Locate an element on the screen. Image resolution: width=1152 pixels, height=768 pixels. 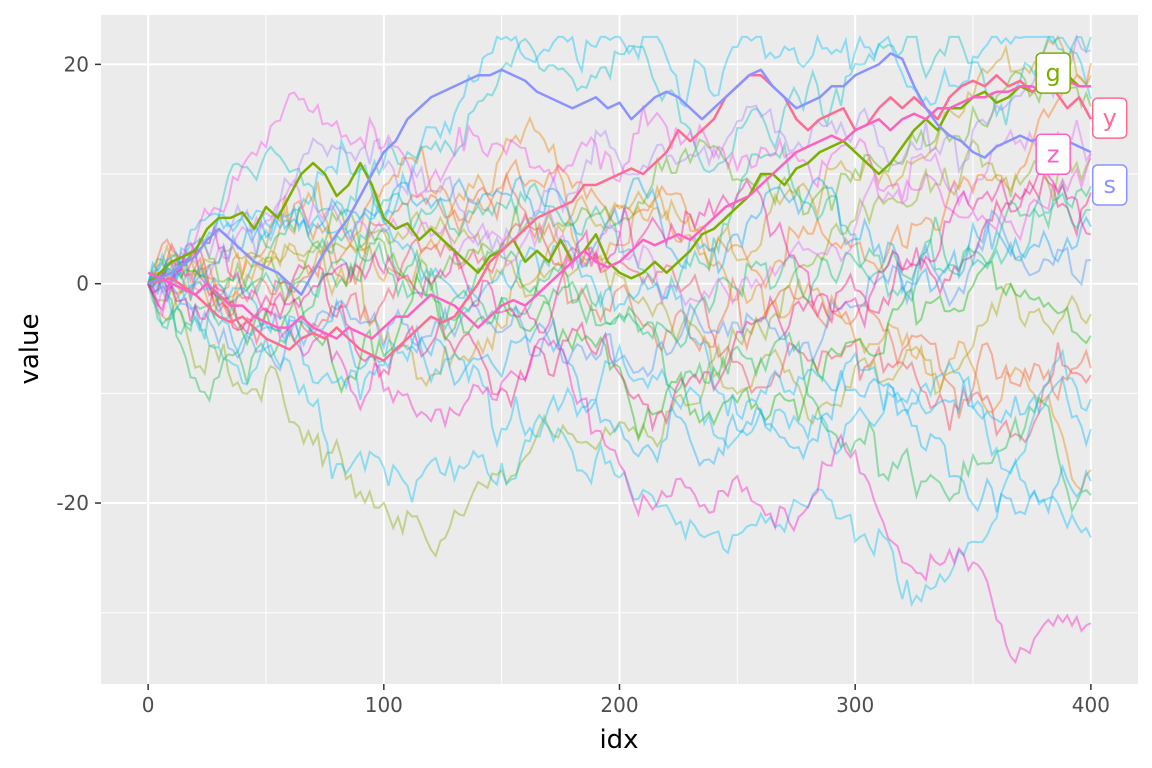
y-axis: -20 0 20 is located at coordinates (78, 283).